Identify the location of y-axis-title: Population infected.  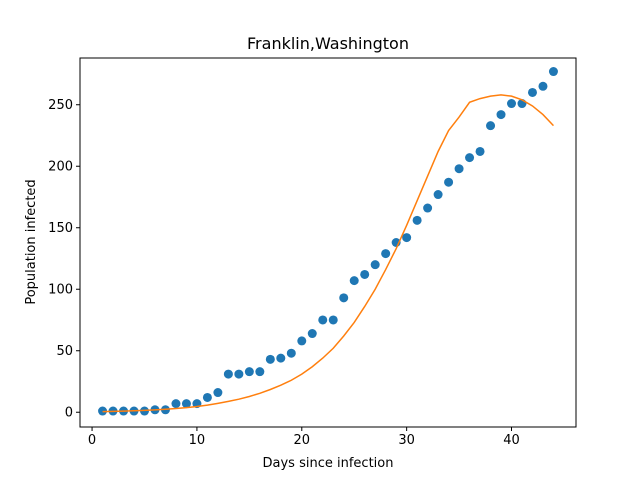
(31, 241).